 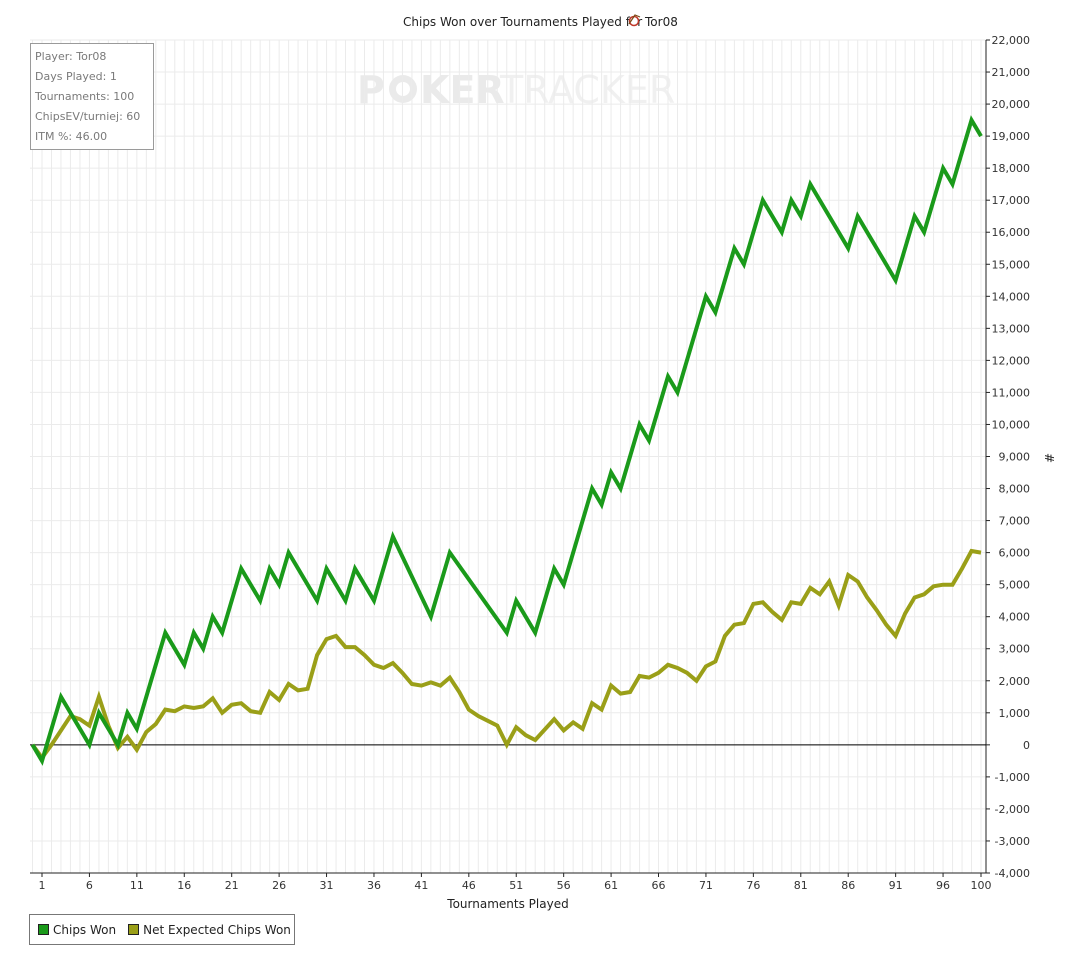 I want to click on x-tick-label: 71, so click(x=706, y=885).